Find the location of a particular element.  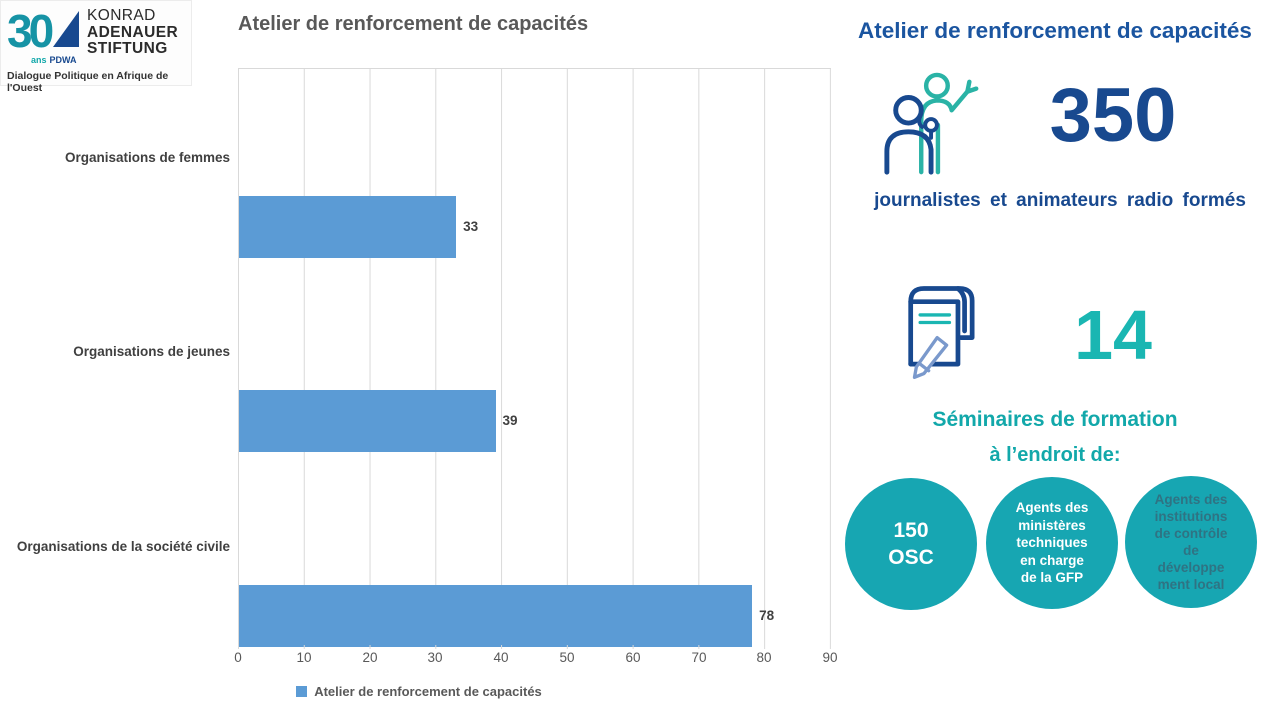

right-panel-title: Atelier de renforcement de capacités is located at coordinates (1055, 30).